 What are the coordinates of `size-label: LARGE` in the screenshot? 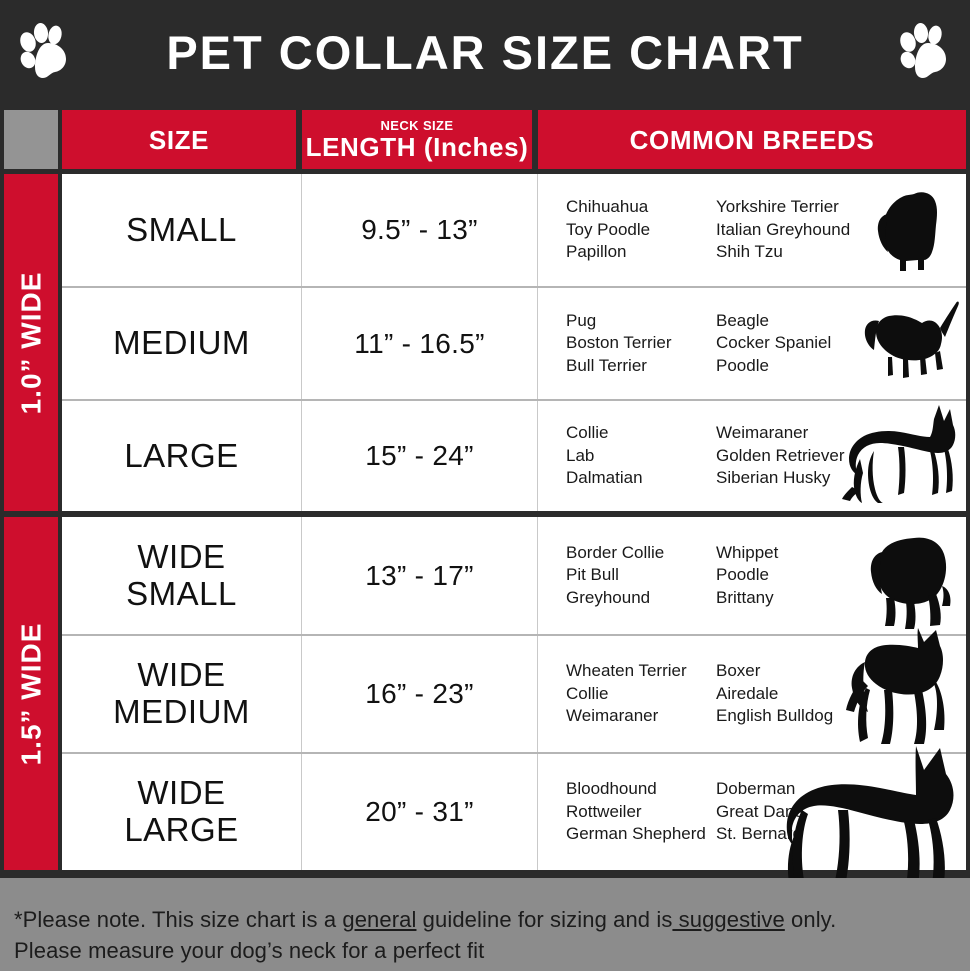 It's located at (181, 455).